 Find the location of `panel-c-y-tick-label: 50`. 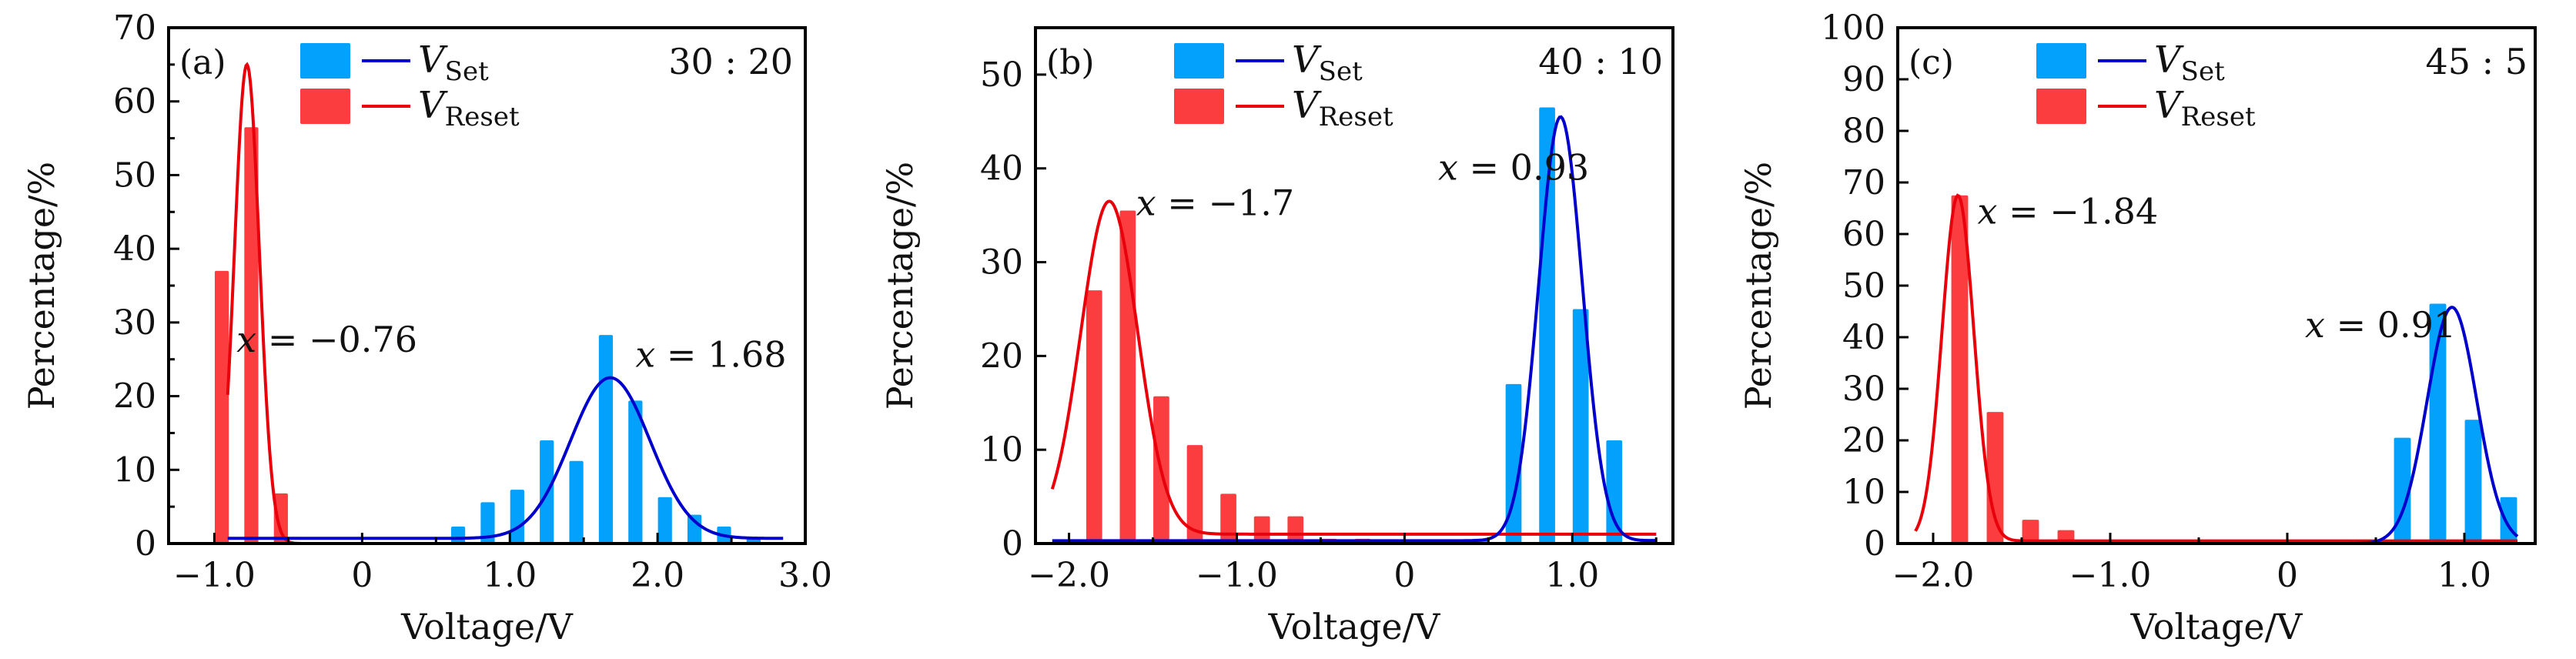

panel-c-y-tick-label: 50 is located at coordinates (1864, 286).